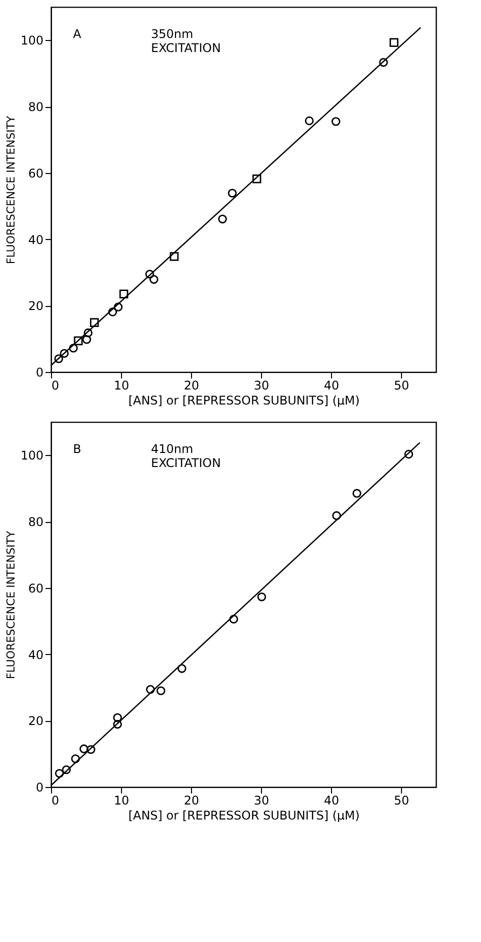  I want to click on annotation: B, so click(77, 449).